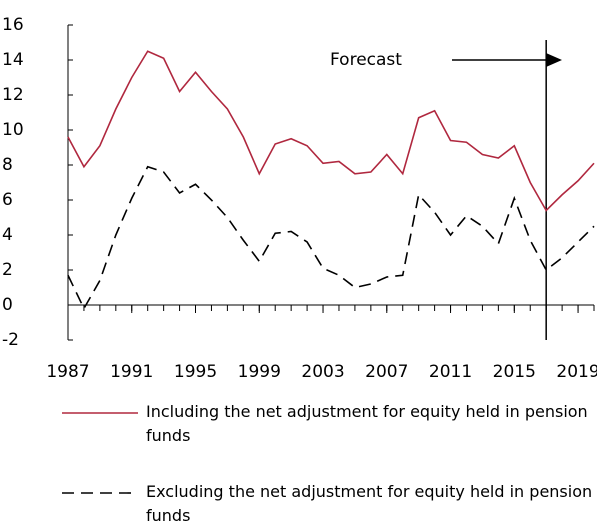  Describe the element at coordinates (366, 60) in the screenshot. I see `forecast-label: Forecast` at that location.